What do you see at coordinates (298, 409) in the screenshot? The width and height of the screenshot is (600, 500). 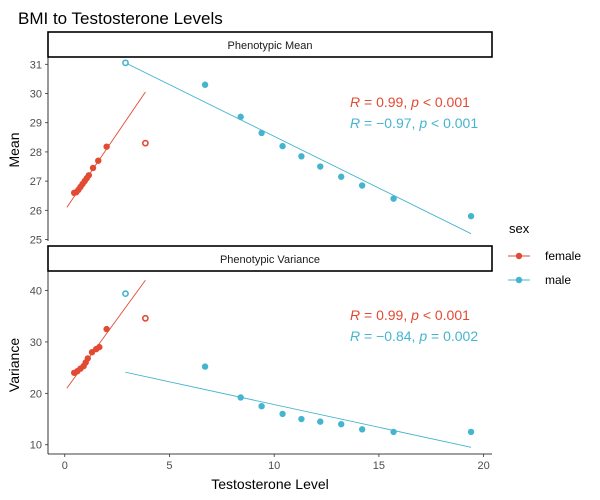 I see `fit-line-male` at bounding box center [298, 409].